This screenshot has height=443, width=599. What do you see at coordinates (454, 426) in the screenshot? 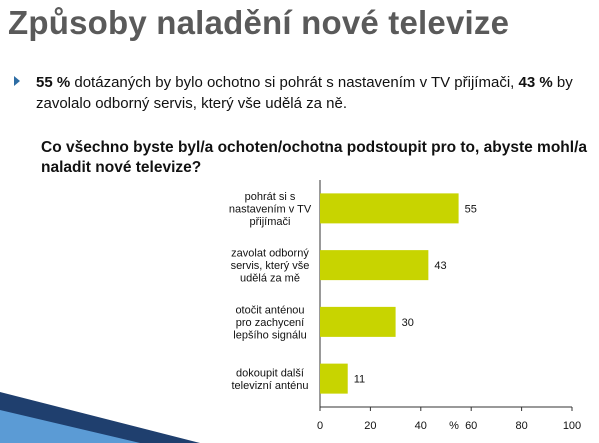
I see `x-axis-unit-label: %` at bounding box center [454, 426].